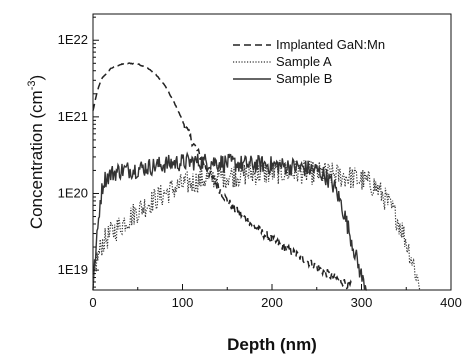 The image size is (463, 361). Describe the element at coordinates (73, 192) in the screenshot. I see `y-tick-label: 1E20` at that location.